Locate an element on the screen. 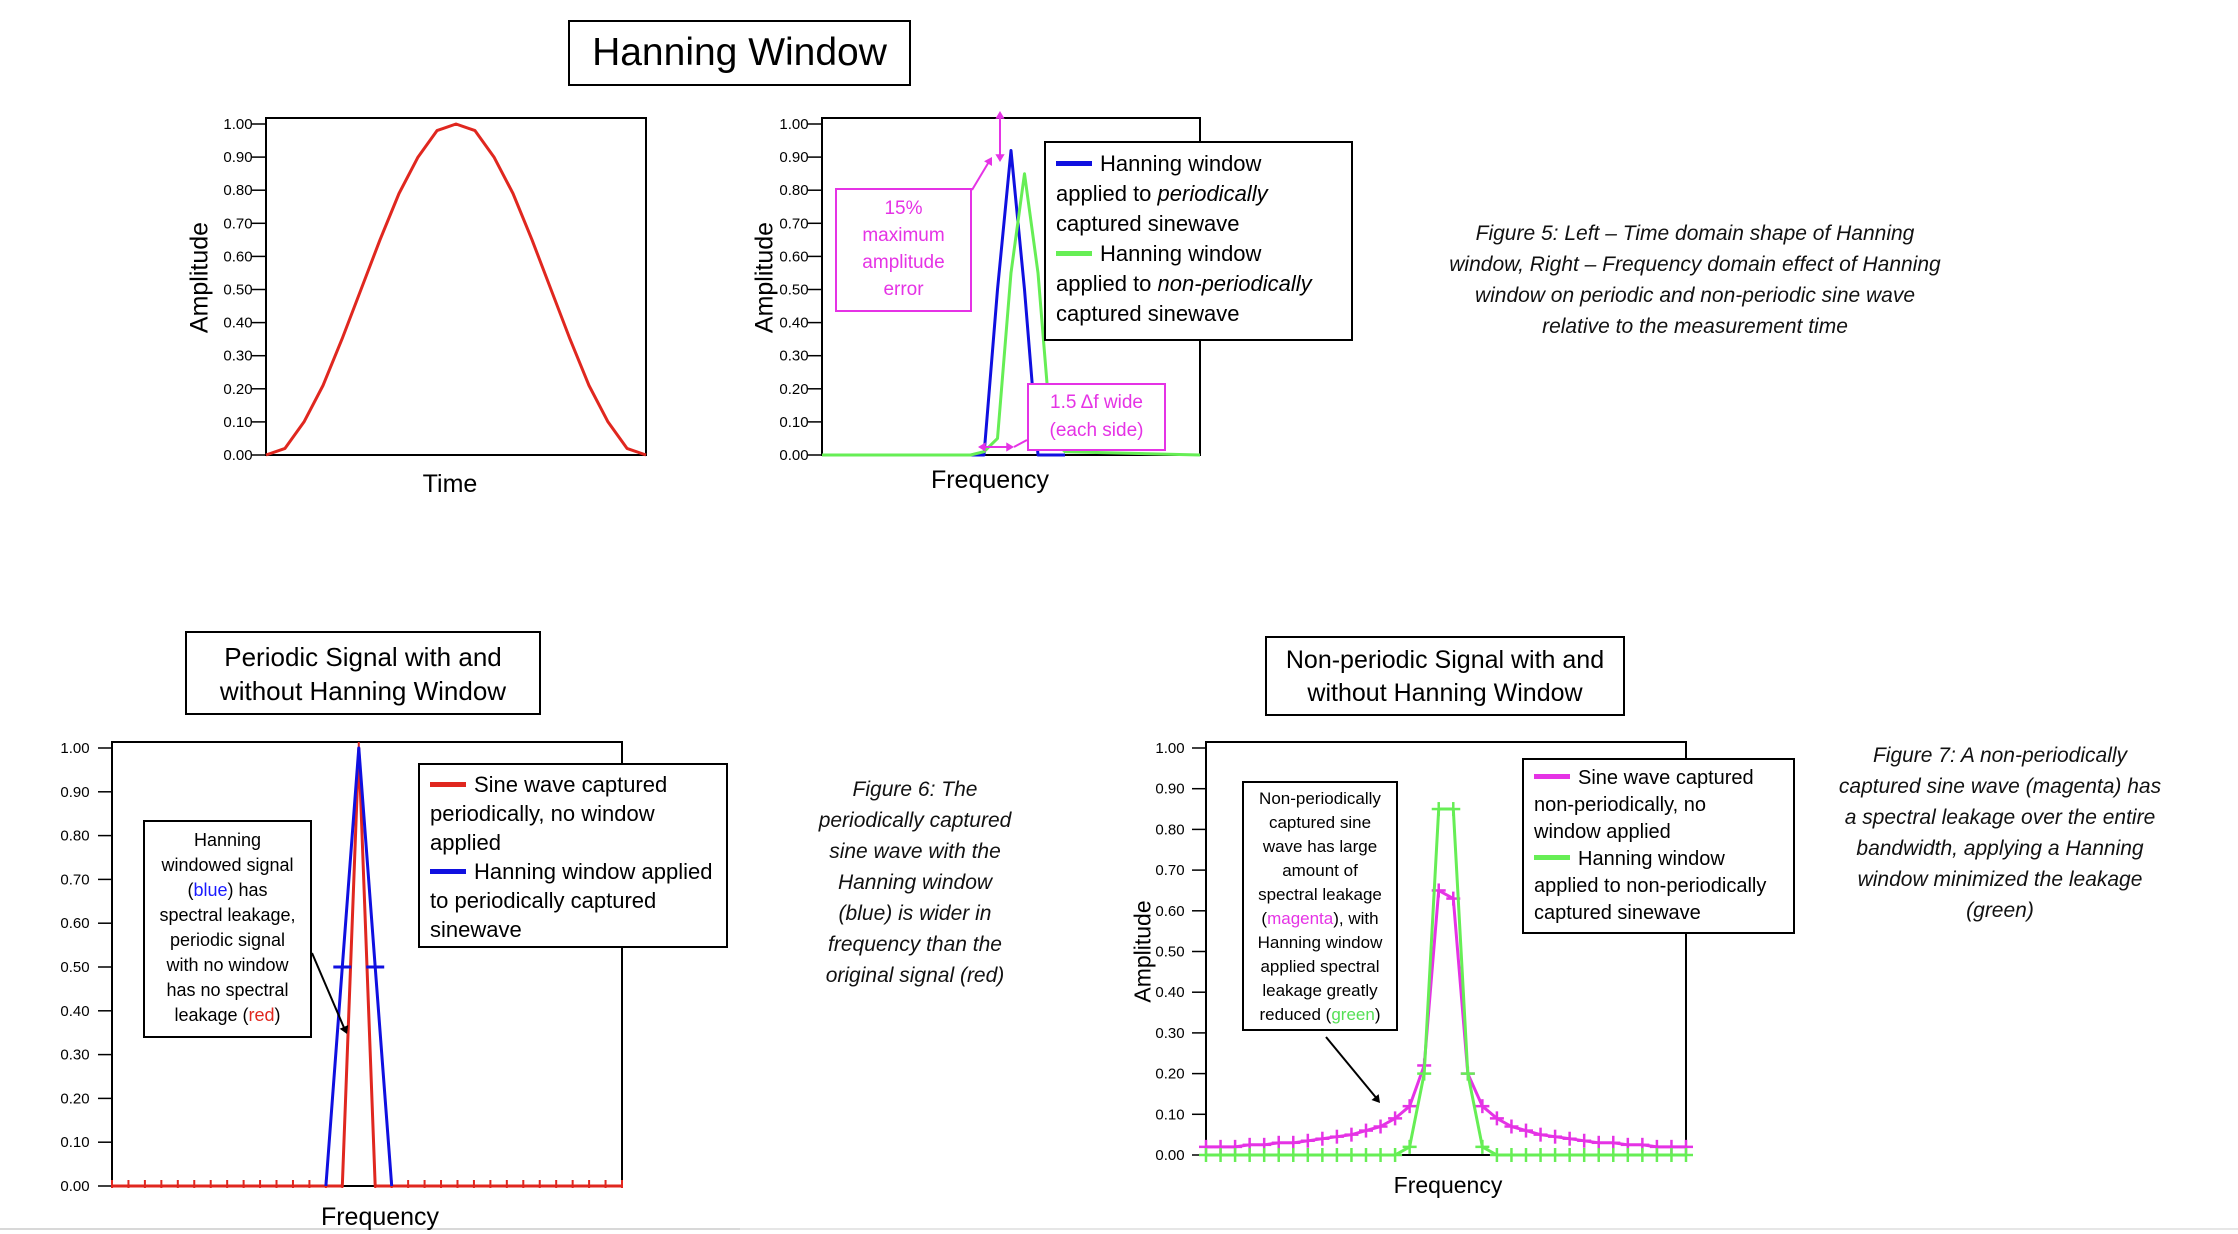  periodic-ytick-label: 0.10 is located at coordinates (74, 1142).